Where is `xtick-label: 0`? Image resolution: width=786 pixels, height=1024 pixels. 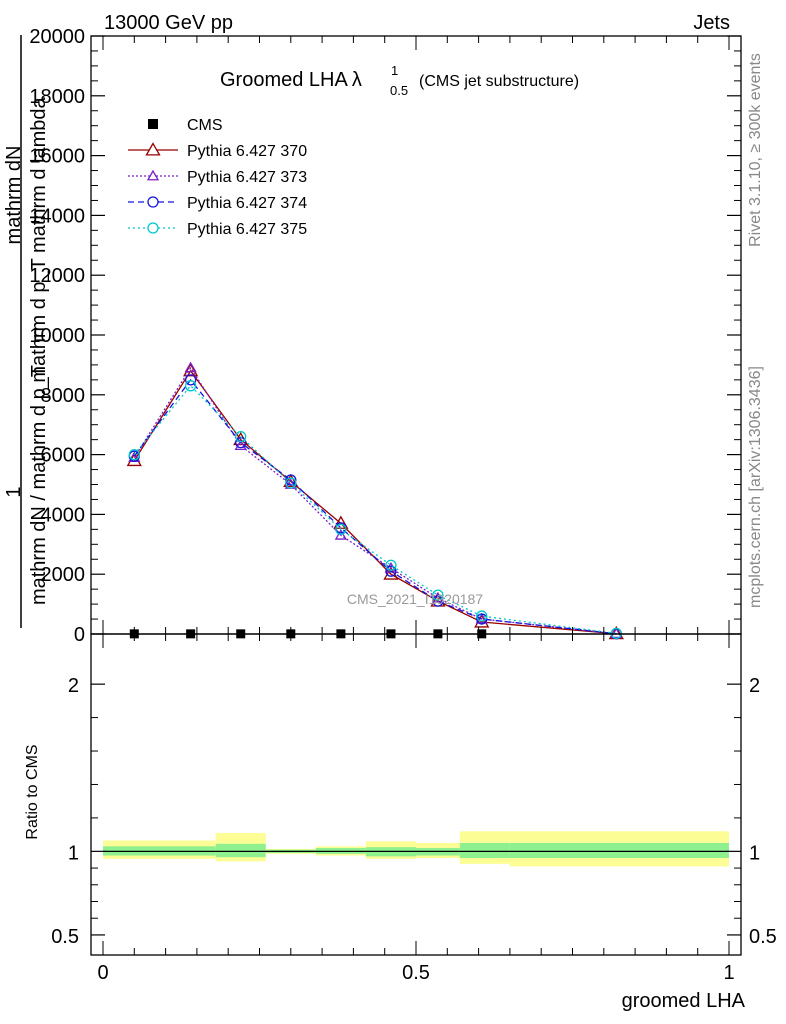 xtick-label: 0 is located at coordinates (102, 973).